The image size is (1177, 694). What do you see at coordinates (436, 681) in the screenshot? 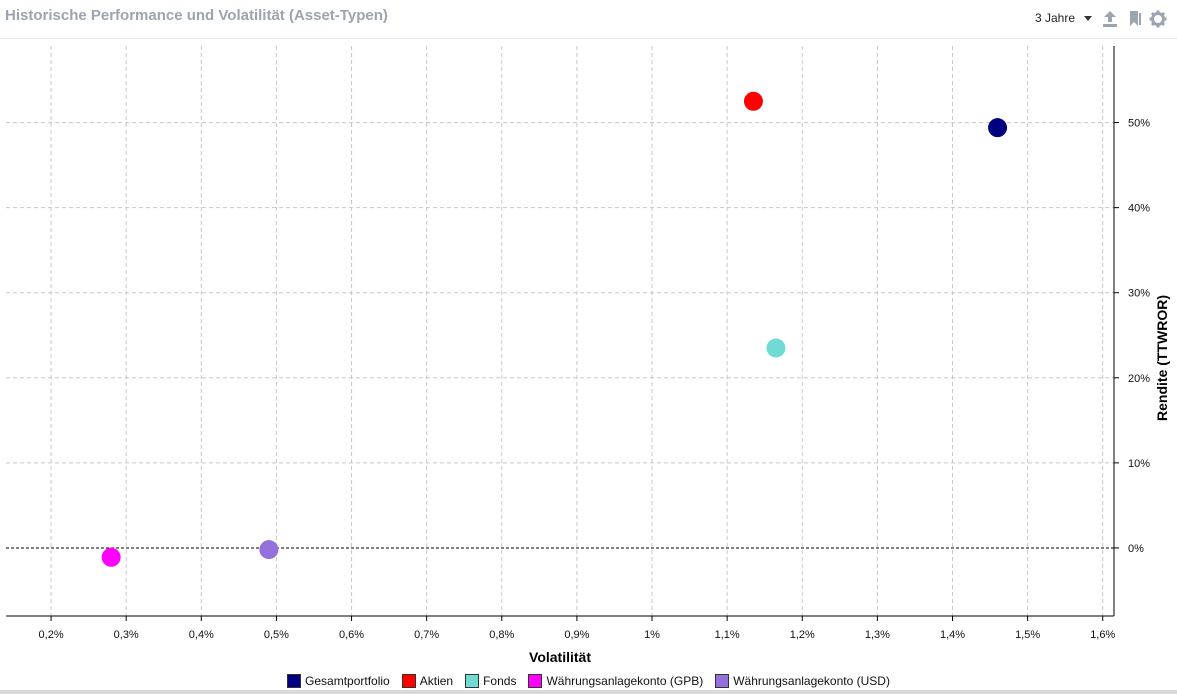
I see `legend-label: Aktien` at bounding box center [436, 681].